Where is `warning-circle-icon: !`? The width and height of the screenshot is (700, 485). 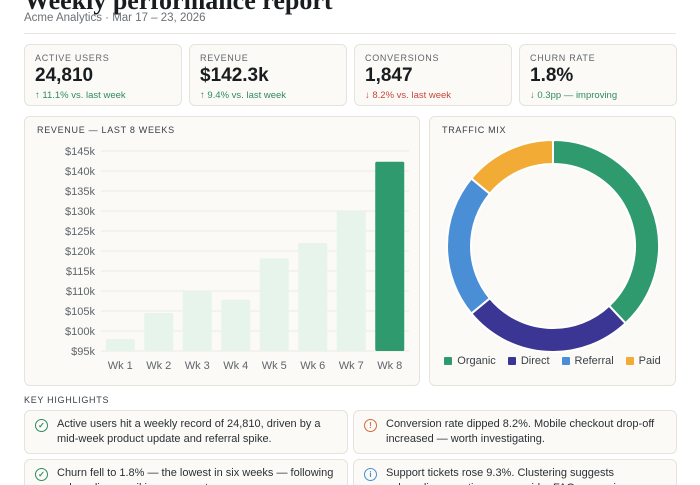 warning-circle-icon: ! is located at coordinates (370, 425).